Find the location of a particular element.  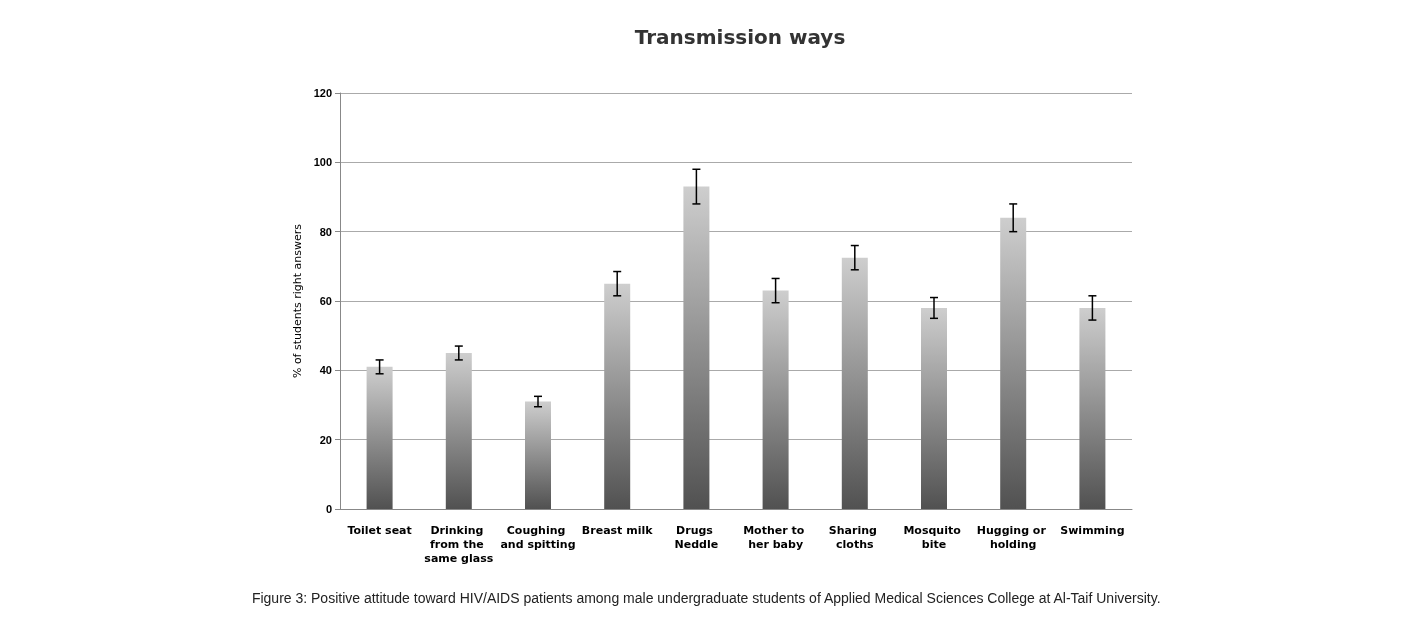

x-tick-label: Coughing and spitting is located at coordinates (538, 537).